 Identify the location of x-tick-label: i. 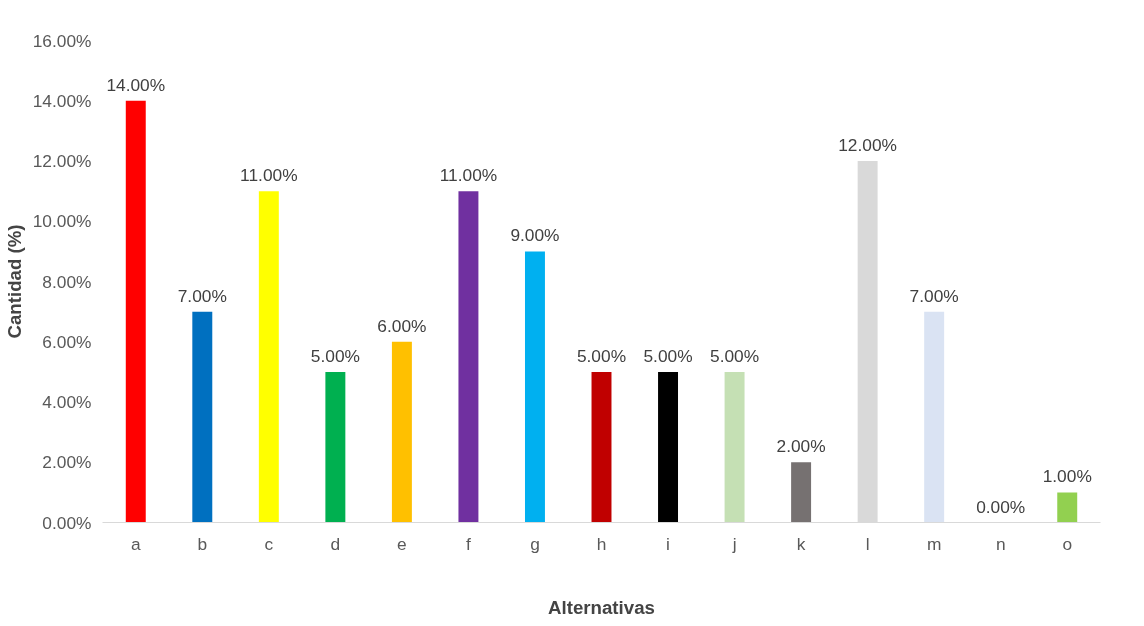
(668, 543).